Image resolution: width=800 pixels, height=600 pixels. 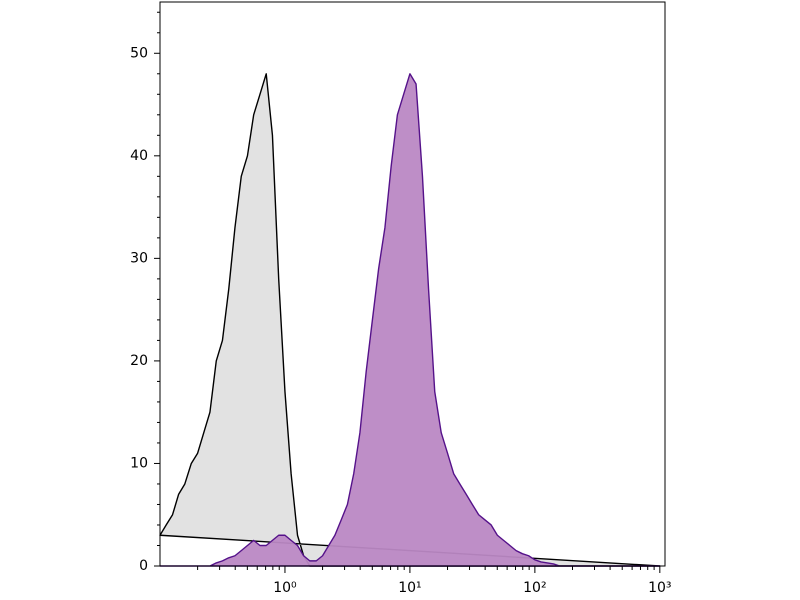 What do you see at coordinates (534, 588) in the screenshot?
I see `x-tick-label: 10²` at bounding box center [534, 588].